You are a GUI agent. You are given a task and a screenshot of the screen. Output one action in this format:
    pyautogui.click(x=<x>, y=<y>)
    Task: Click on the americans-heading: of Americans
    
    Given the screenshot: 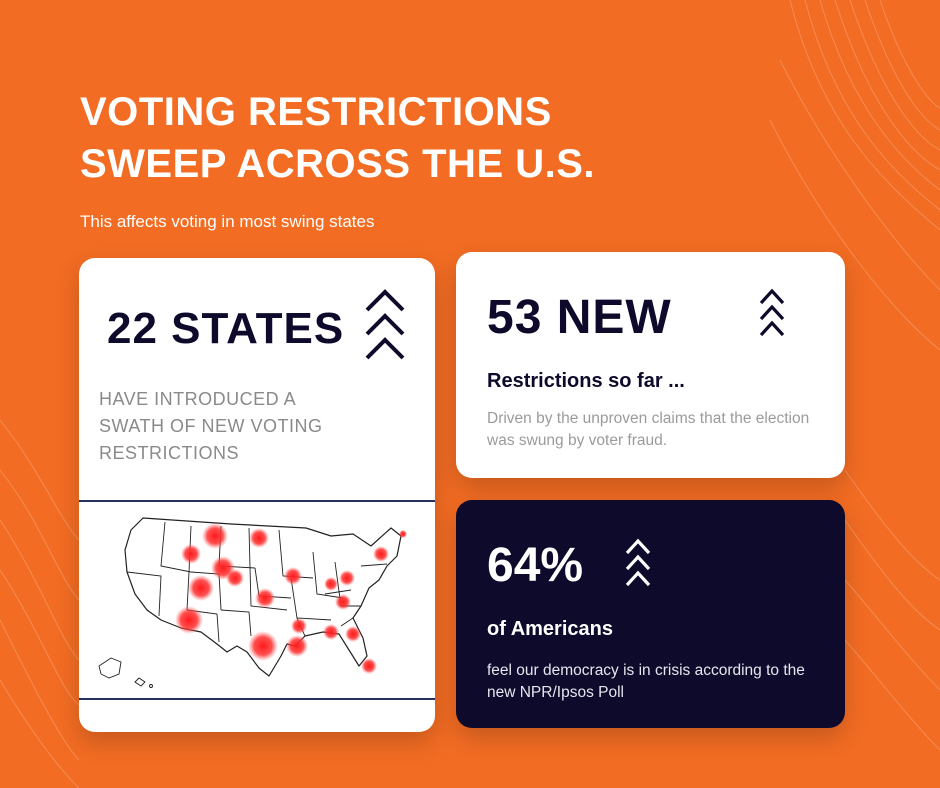 What is the action you would take?
    pyautogui.click(x=550, y=629)
    